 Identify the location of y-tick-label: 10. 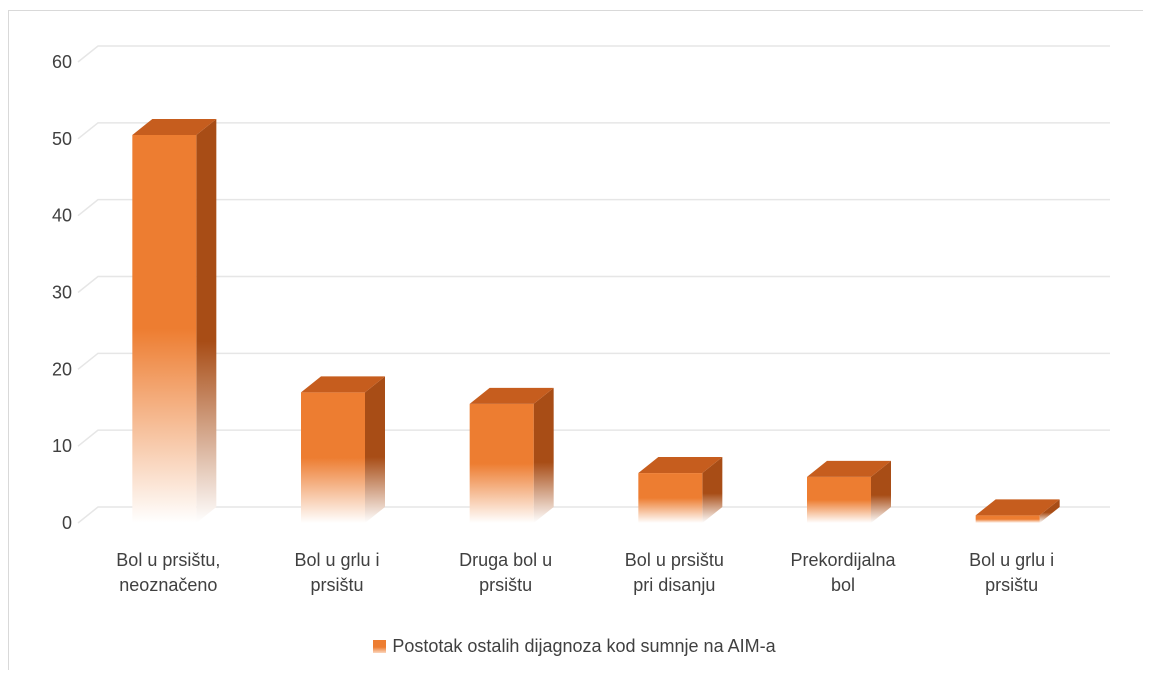
(62, 446).